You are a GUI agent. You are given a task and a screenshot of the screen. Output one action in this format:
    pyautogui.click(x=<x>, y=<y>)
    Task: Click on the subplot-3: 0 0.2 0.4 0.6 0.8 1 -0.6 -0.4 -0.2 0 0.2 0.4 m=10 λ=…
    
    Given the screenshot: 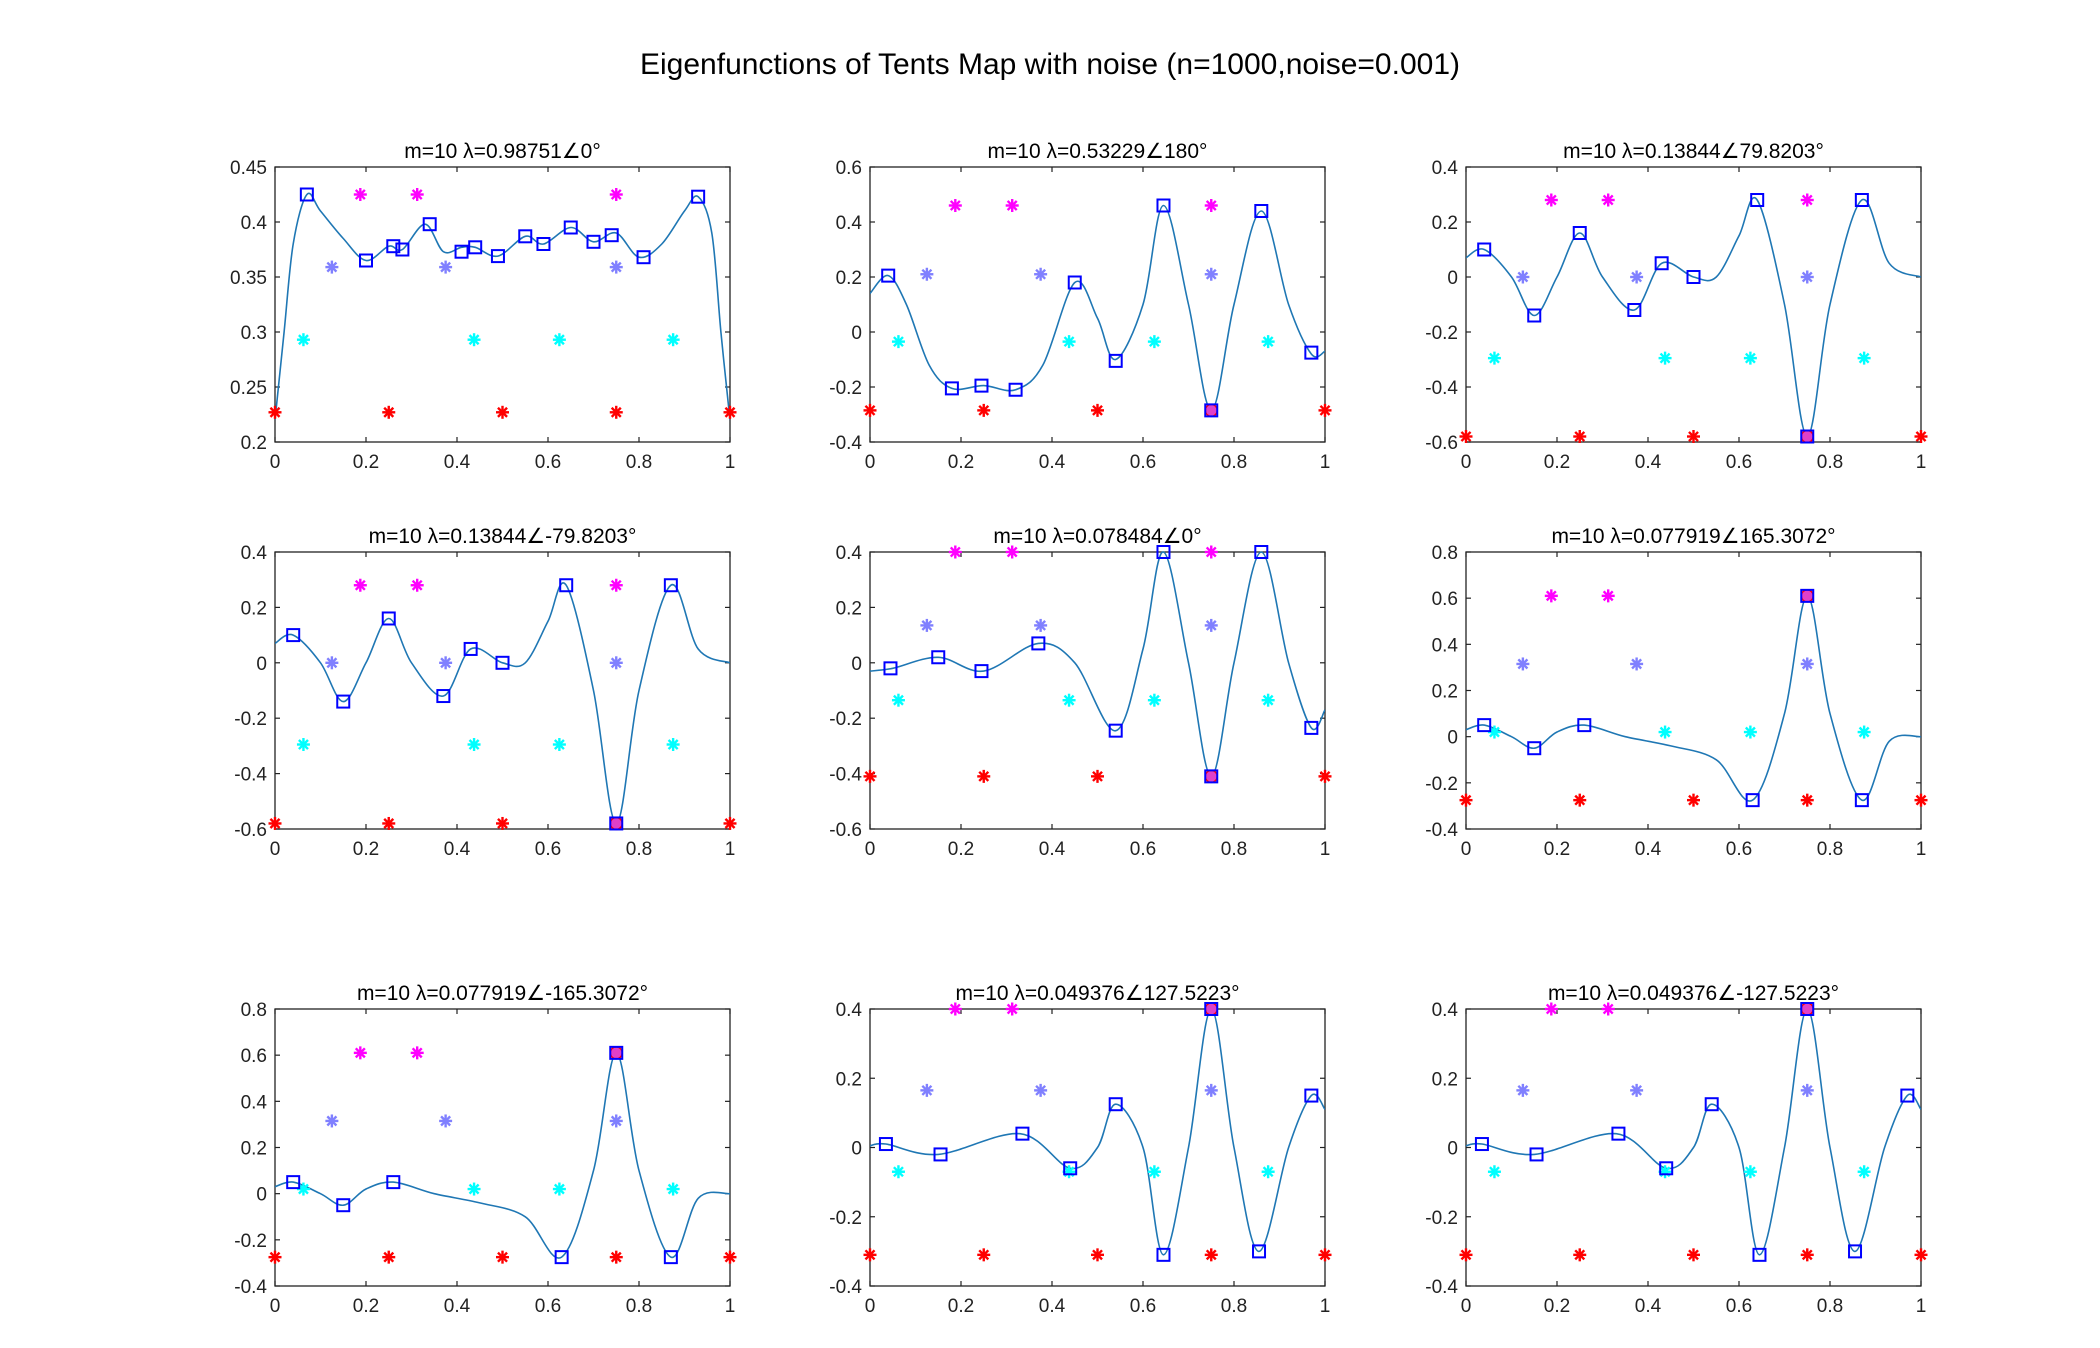 What is the action you would take?
    pyautogui.click(x=1676, y=306)
    